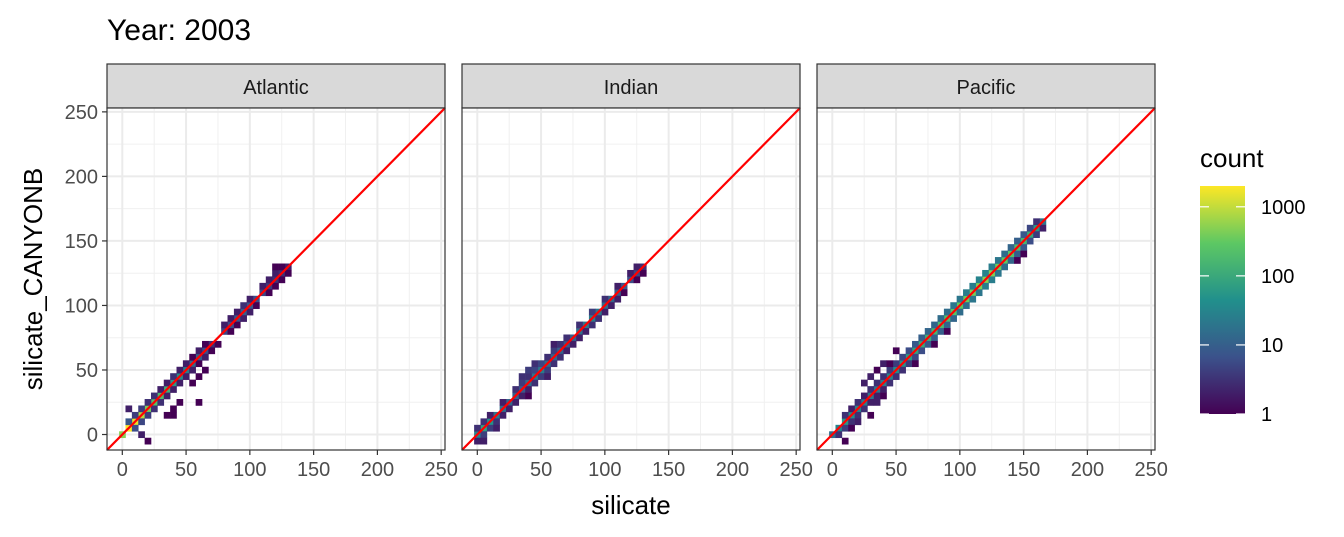 The width and height of the screenshot is (1344, 537). What do you see at coordinates (959, 470) in the screenshot?
I see `x-tick-label: 100` at bounding box center [959, 470].